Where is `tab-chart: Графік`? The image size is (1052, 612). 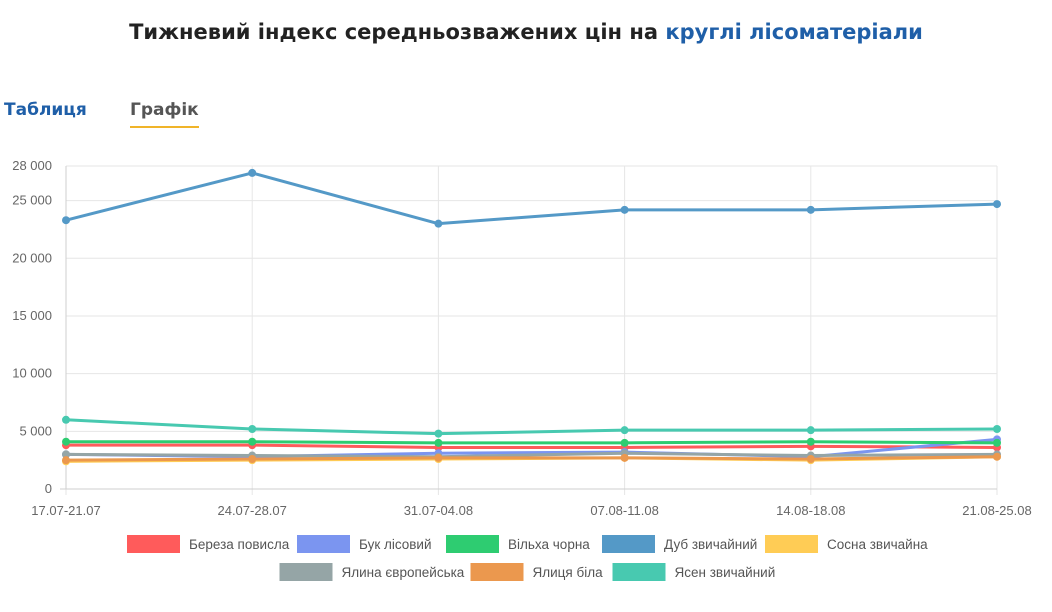 tab-chart: Графік is located at coordinates (164, 114).